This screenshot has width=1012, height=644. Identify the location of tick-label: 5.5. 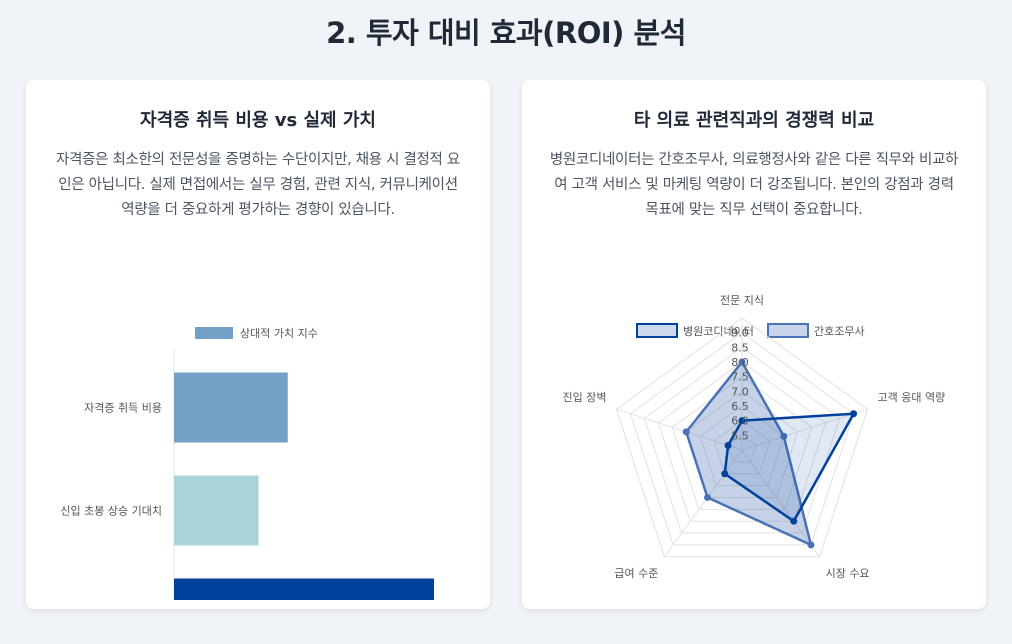
(740, 435).